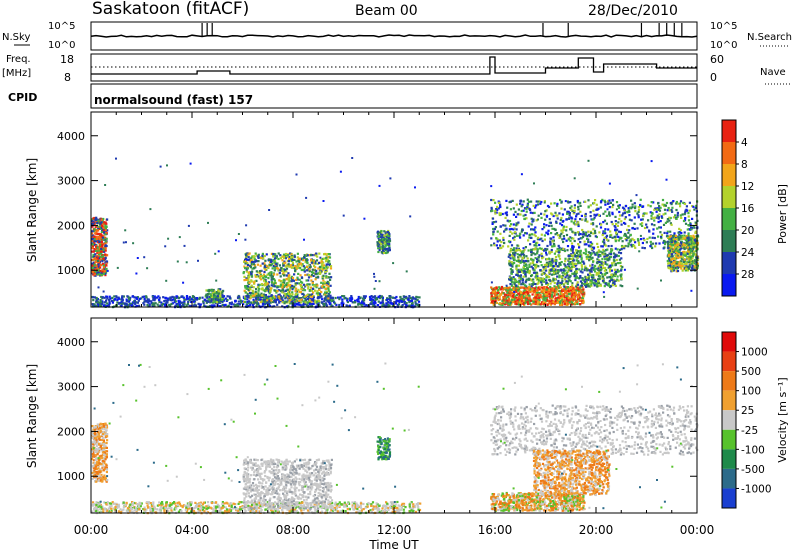  What do you see at coordinates (16, 73) in the screenshot?
I see `freq-unit: [MHz]` at bounding box center [16, 73].